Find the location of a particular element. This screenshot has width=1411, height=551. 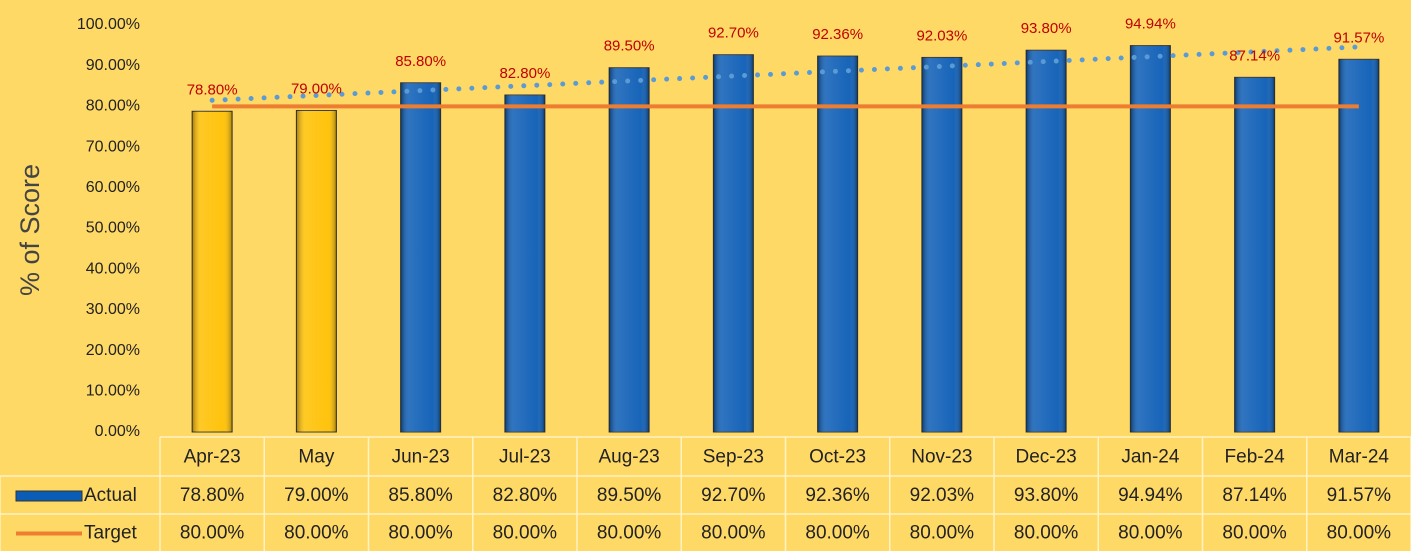

legend-key is located at coordinates (49, 496).